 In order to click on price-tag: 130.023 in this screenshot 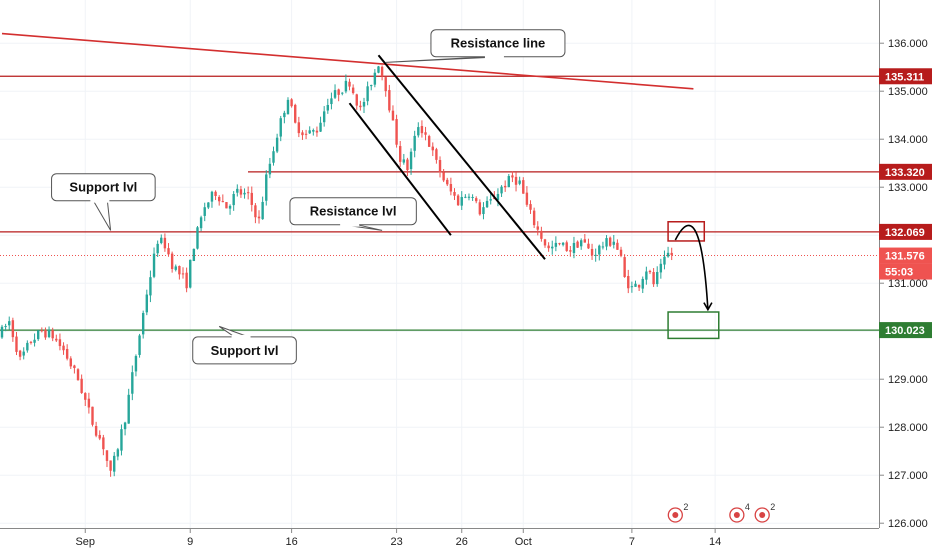, I will do `click(905, 331)`.